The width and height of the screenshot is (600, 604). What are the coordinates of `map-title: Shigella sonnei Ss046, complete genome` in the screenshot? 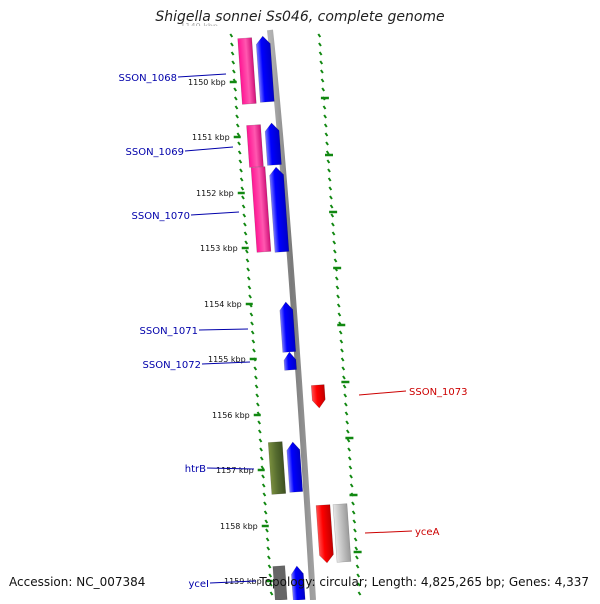 It's located at (300, 17).